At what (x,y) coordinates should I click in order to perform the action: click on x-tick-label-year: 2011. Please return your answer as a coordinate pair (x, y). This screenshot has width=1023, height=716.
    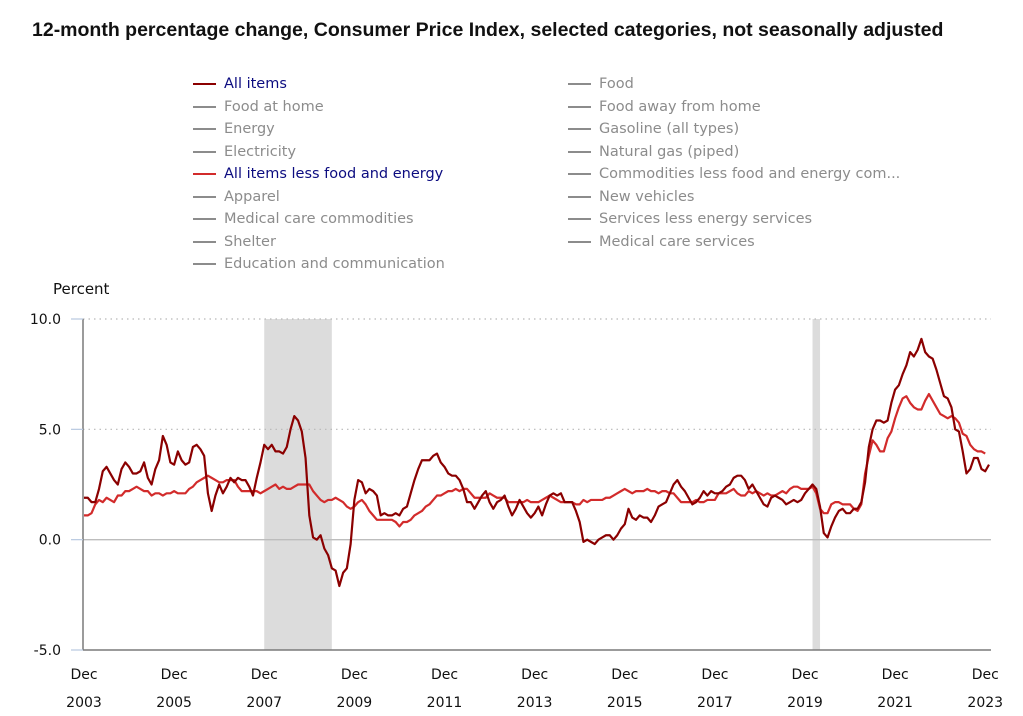
    Looking at the image, I should click on (445, 703).